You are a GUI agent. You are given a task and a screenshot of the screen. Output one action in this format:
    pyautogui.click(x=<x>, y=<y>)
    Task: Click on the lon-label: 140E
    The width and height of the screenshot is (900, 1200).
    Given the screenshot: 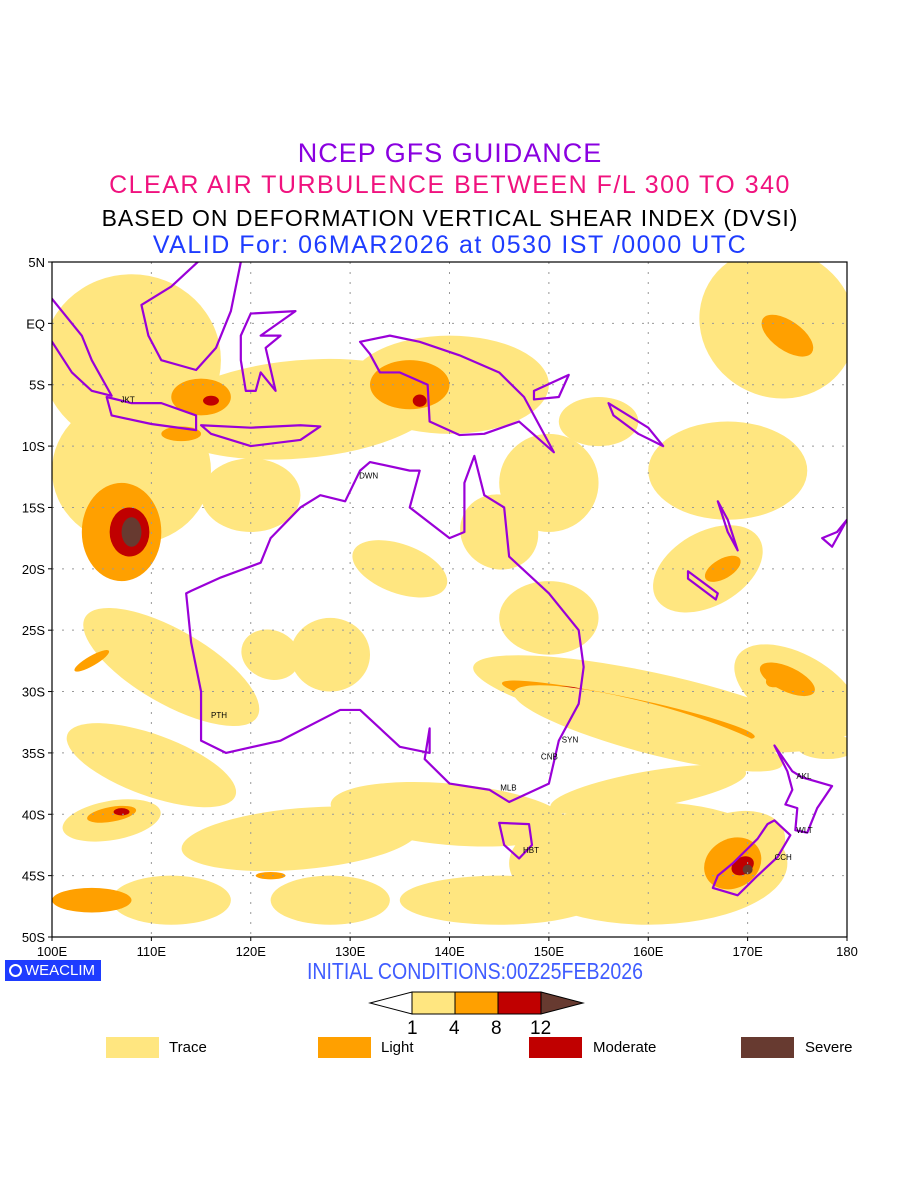 What is the action you would take?
    pyautogui.click(x=449, y=951)
    